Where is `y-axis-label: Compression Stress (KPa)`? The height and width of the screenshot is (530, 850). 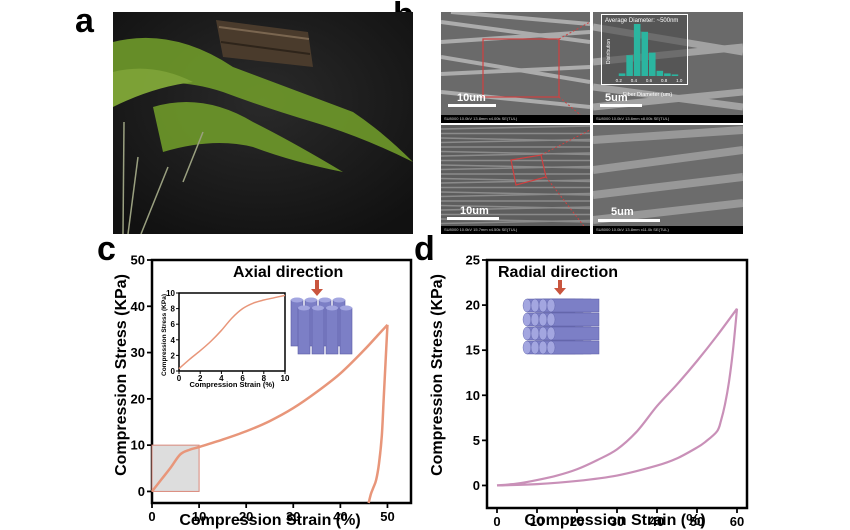
y-axis-label: Compression Stress (KPa) is located at coordinates (437, 375).